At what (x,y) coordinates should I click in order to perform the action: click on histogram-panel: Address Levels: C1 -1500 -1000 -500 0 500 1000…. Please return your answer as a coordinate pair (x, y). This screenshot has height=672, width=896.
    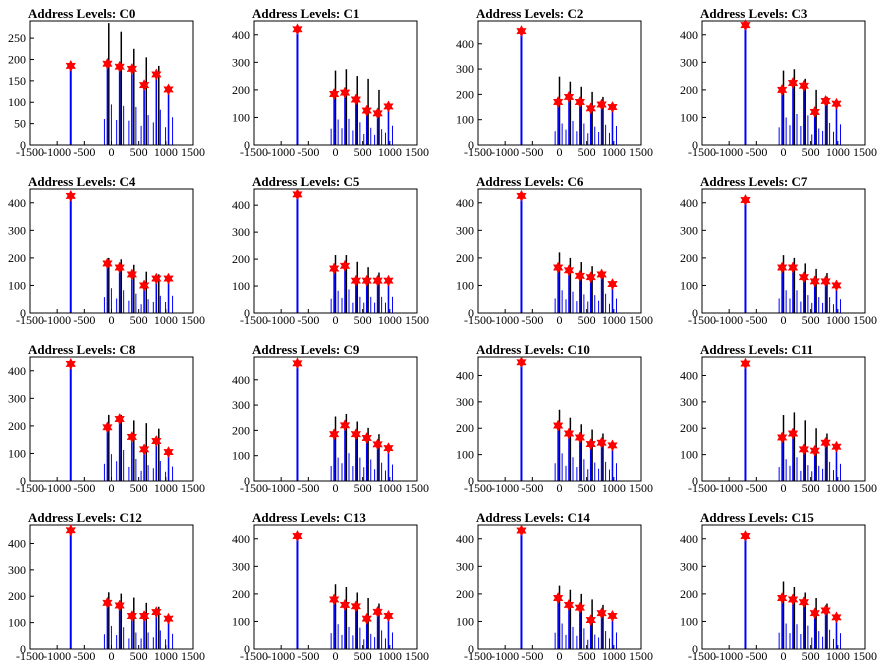
    Looking at the image, I should click on (336, 84).